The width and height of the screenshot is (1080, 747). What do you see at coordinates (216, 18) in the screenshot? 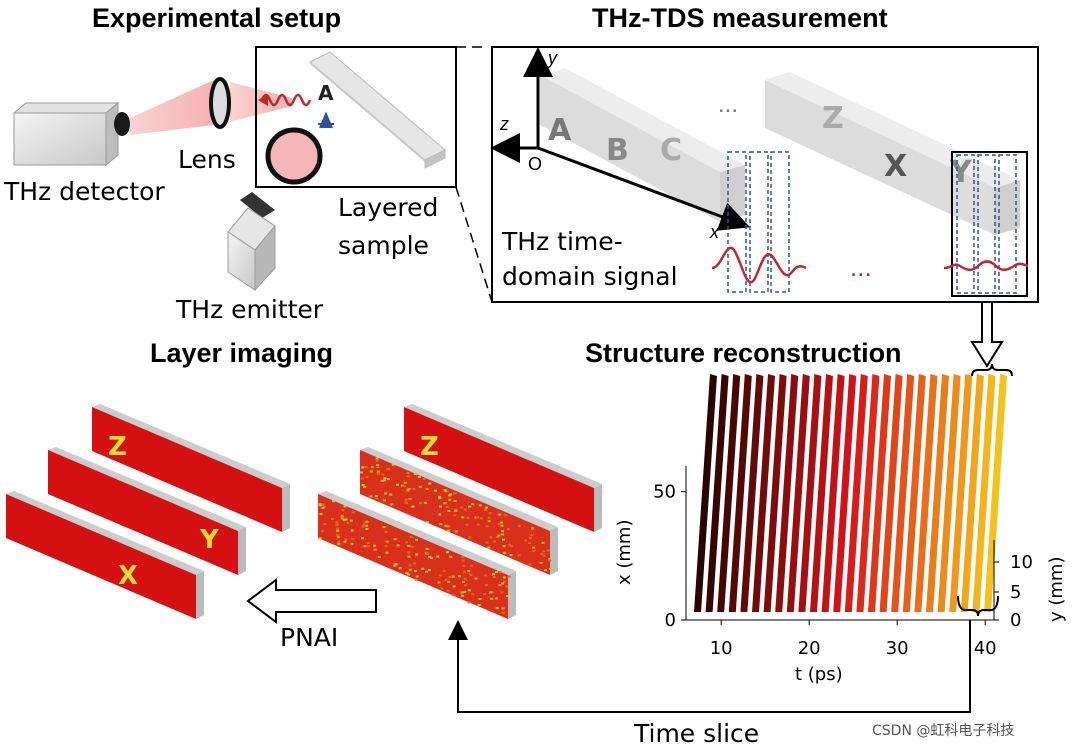
I see `heading-setup: Experimental setup` at bounding box center [216, 18].